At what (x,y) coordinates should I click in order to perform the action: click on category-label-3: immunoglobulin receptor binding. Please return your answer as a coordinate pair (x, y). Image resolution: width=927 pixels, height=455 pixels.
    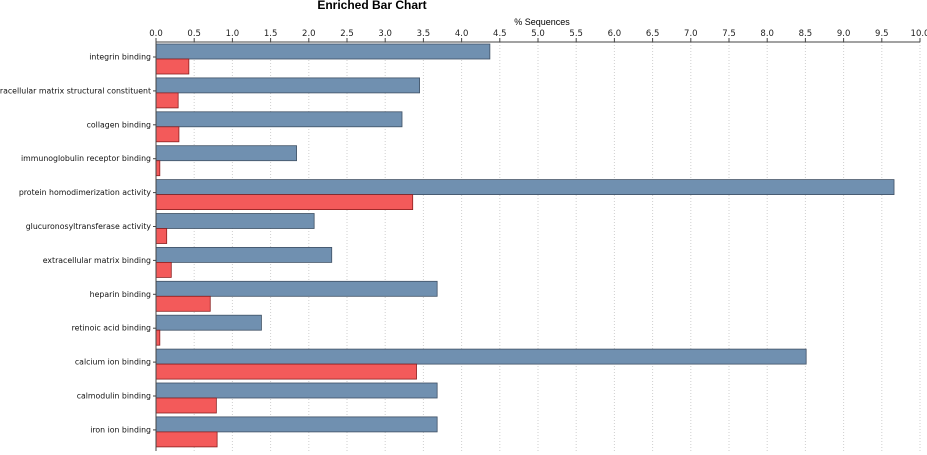
    Looking at the image, I should click on (86, 158).